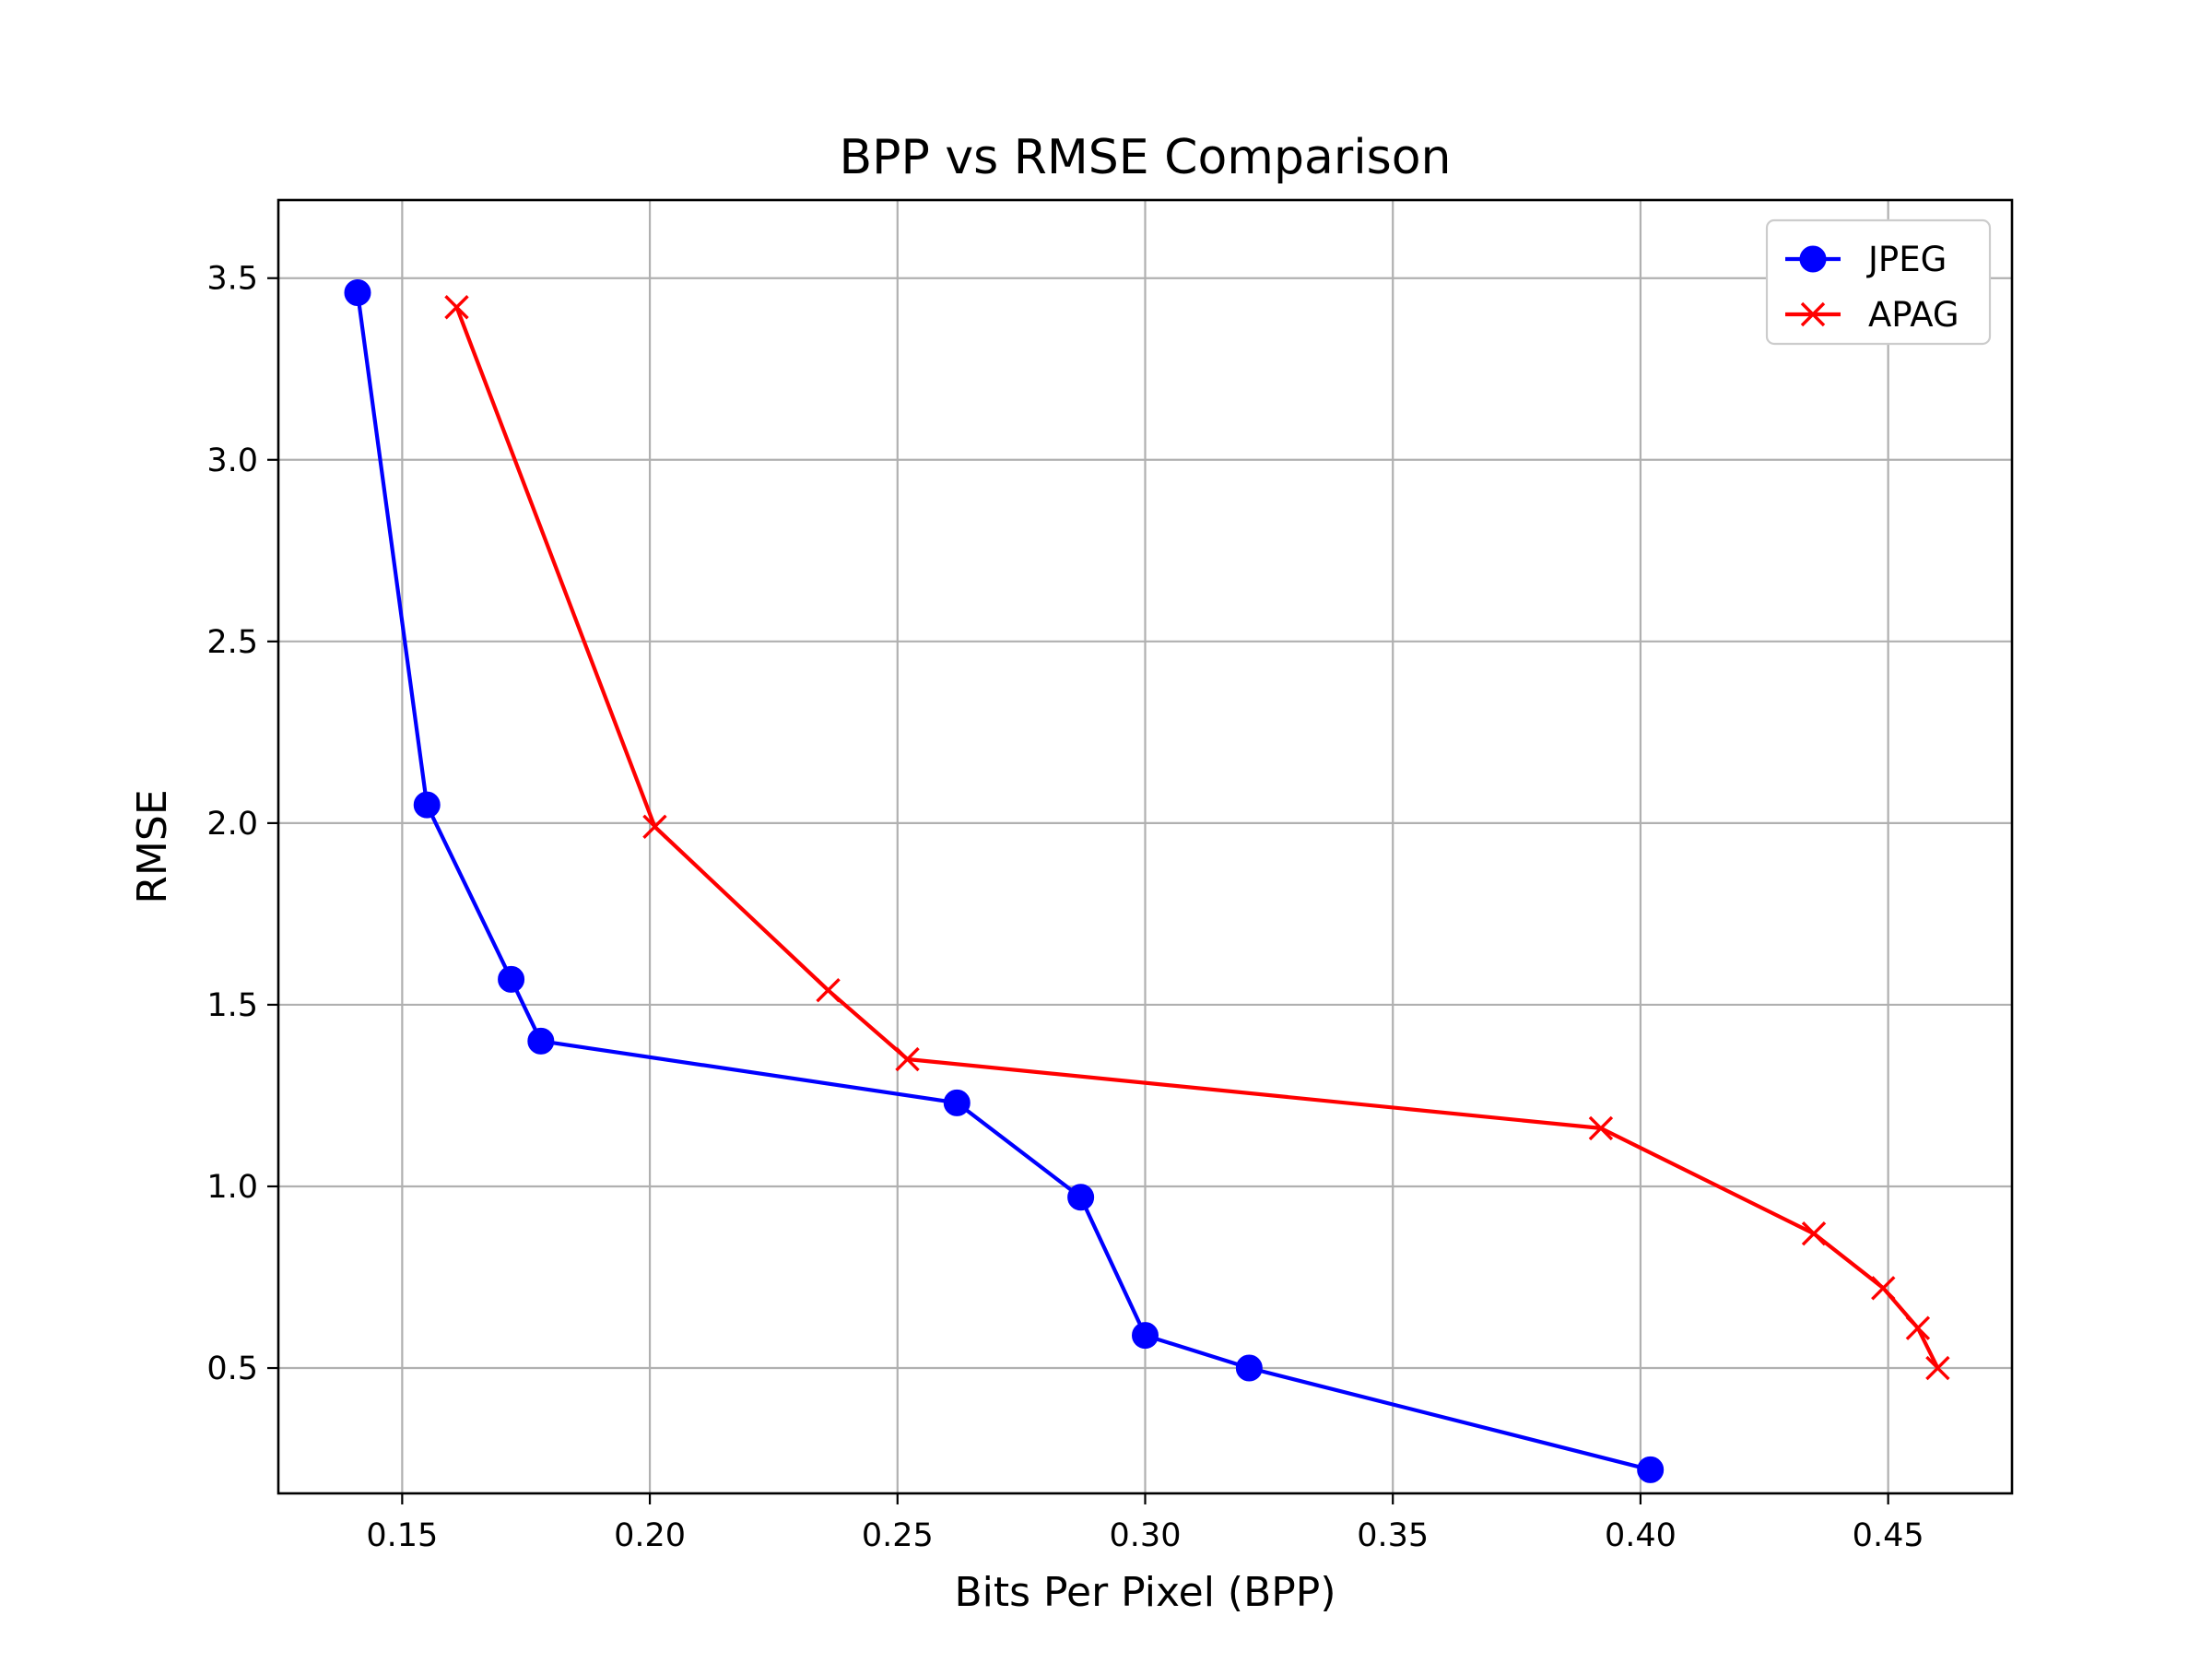  What do you see at coordinates (232, 1187) in the screenshot?
I see `y-tick-label: 1.0` at bounding box center [232, 1187].